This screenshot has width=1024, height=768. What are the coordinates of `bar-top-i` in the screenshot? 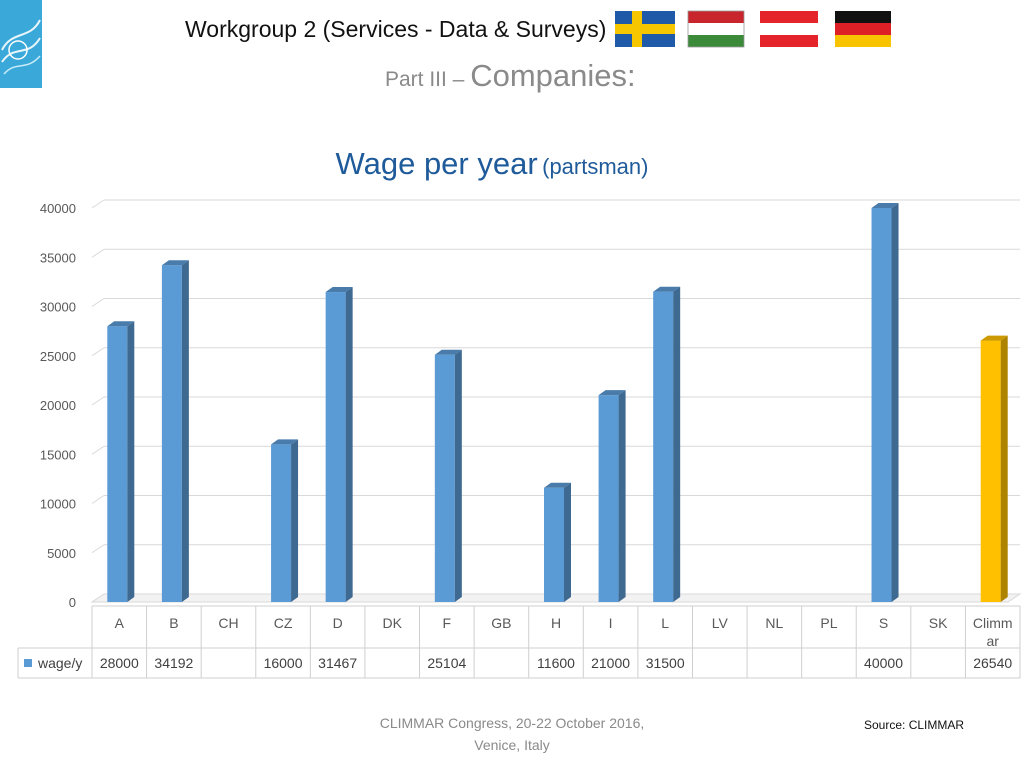 It's located at (612, 393).